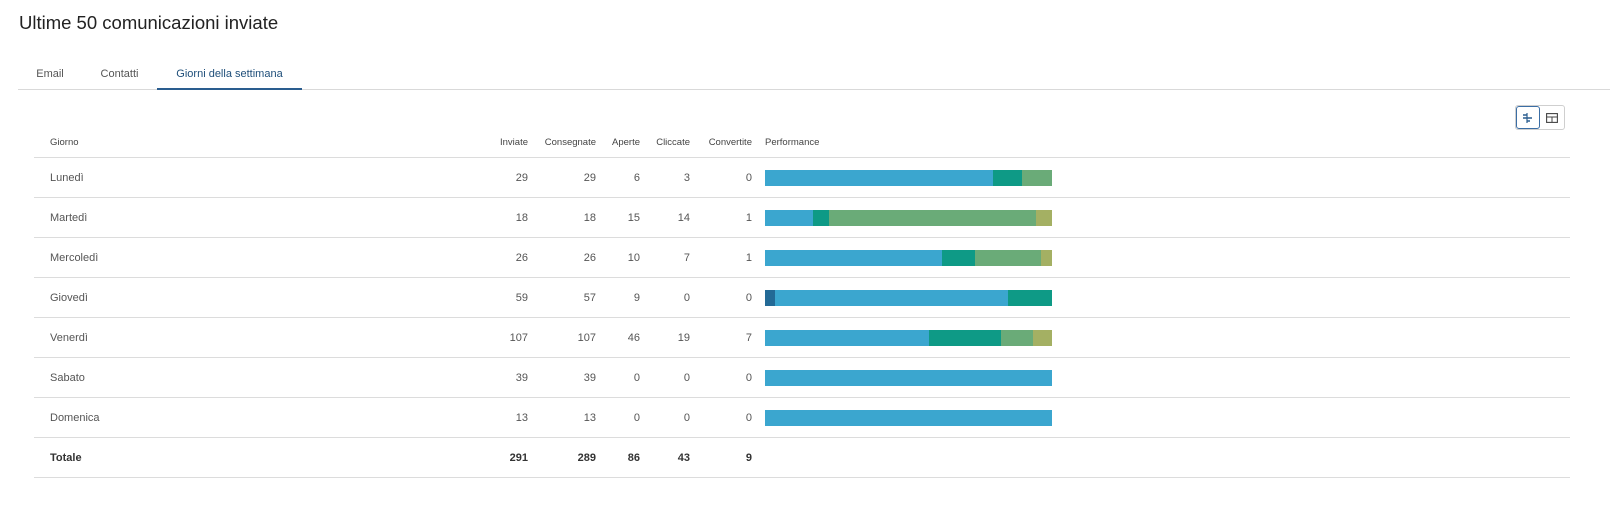 The width and height of the screenshot is (1610, 520). What do you see at coordinates (770, 297) in the screenshot?
I see `segment-not-delivered` at bounding box center [770, 297].